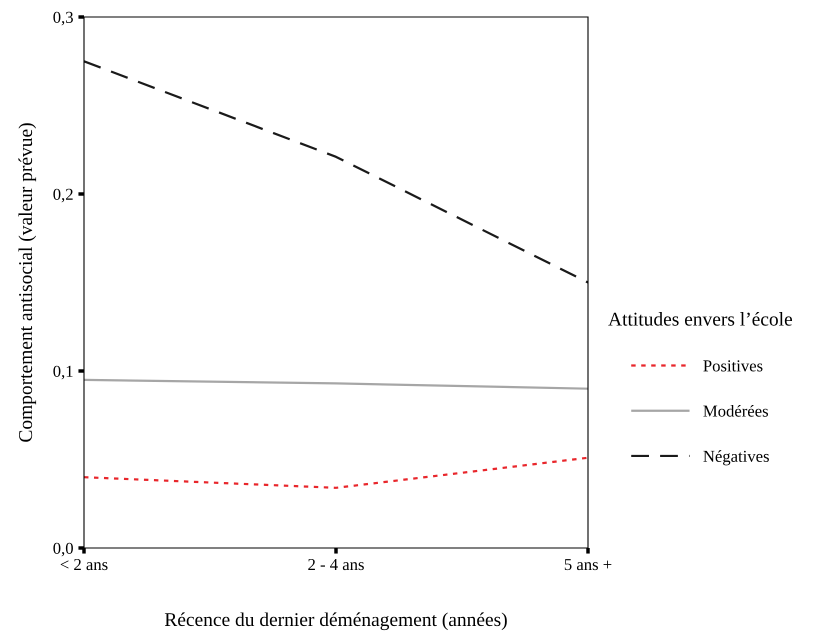  Describe the element at coordinates (588, 564) in the screenshot. I see `x-tick-label: 5 ans +` at that location.